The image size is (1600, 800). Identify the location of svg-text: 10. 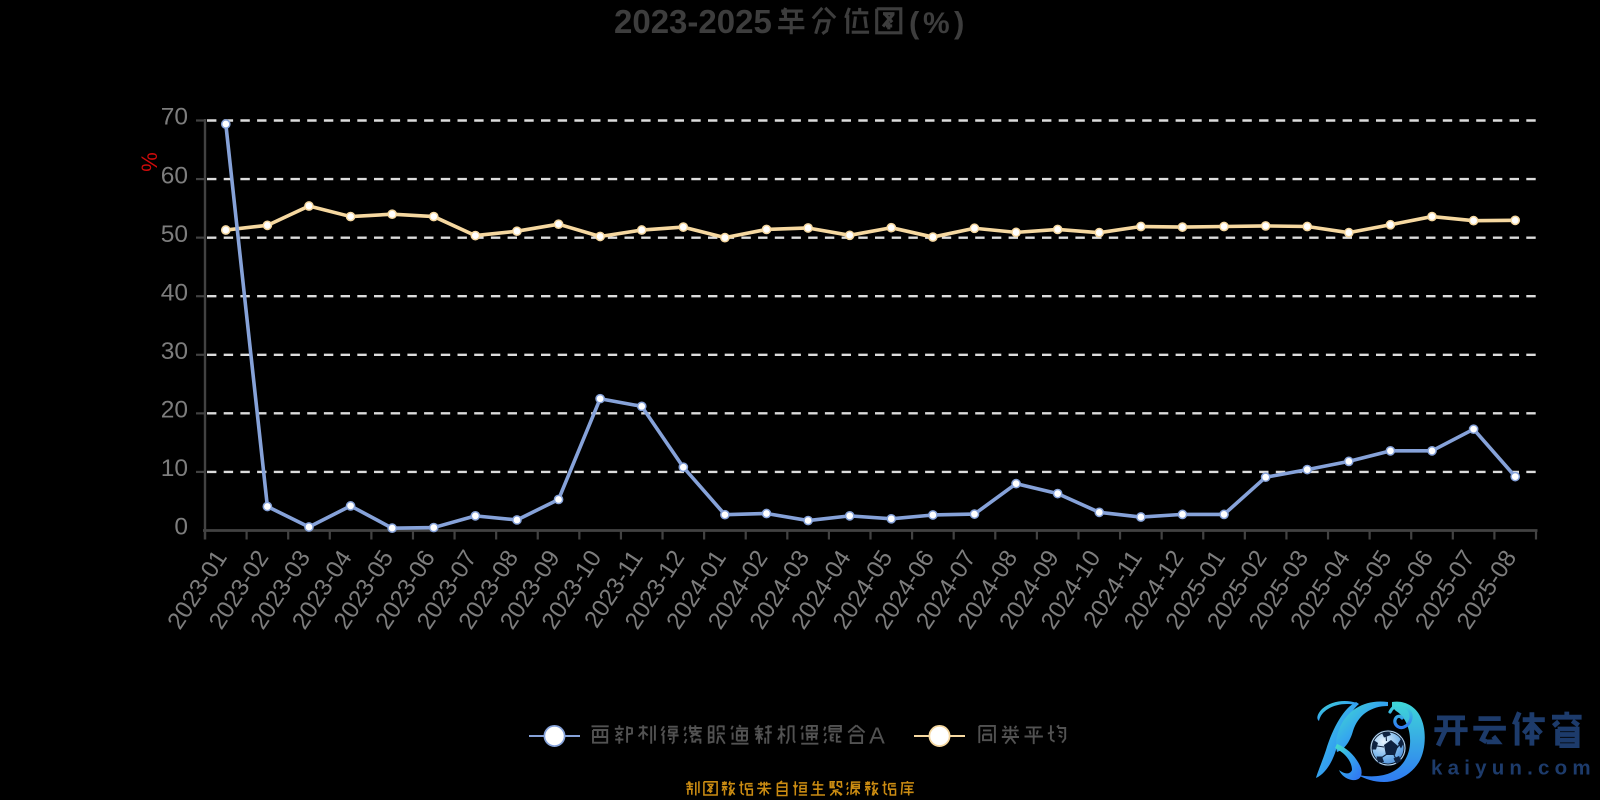
(174, 468).